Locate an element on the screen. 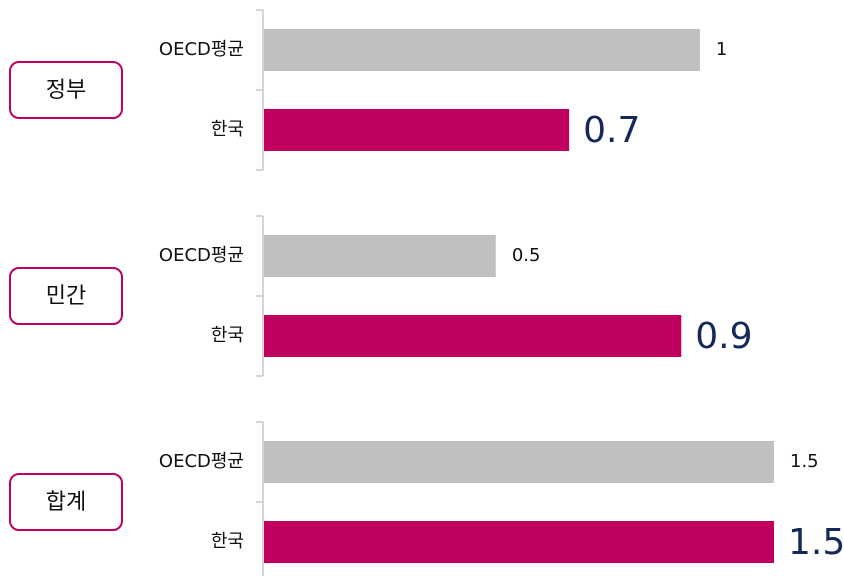 Image resolution: width=844 pixels, height=576 pixels. group-label: 합계 is located at coordinates (66, 502).